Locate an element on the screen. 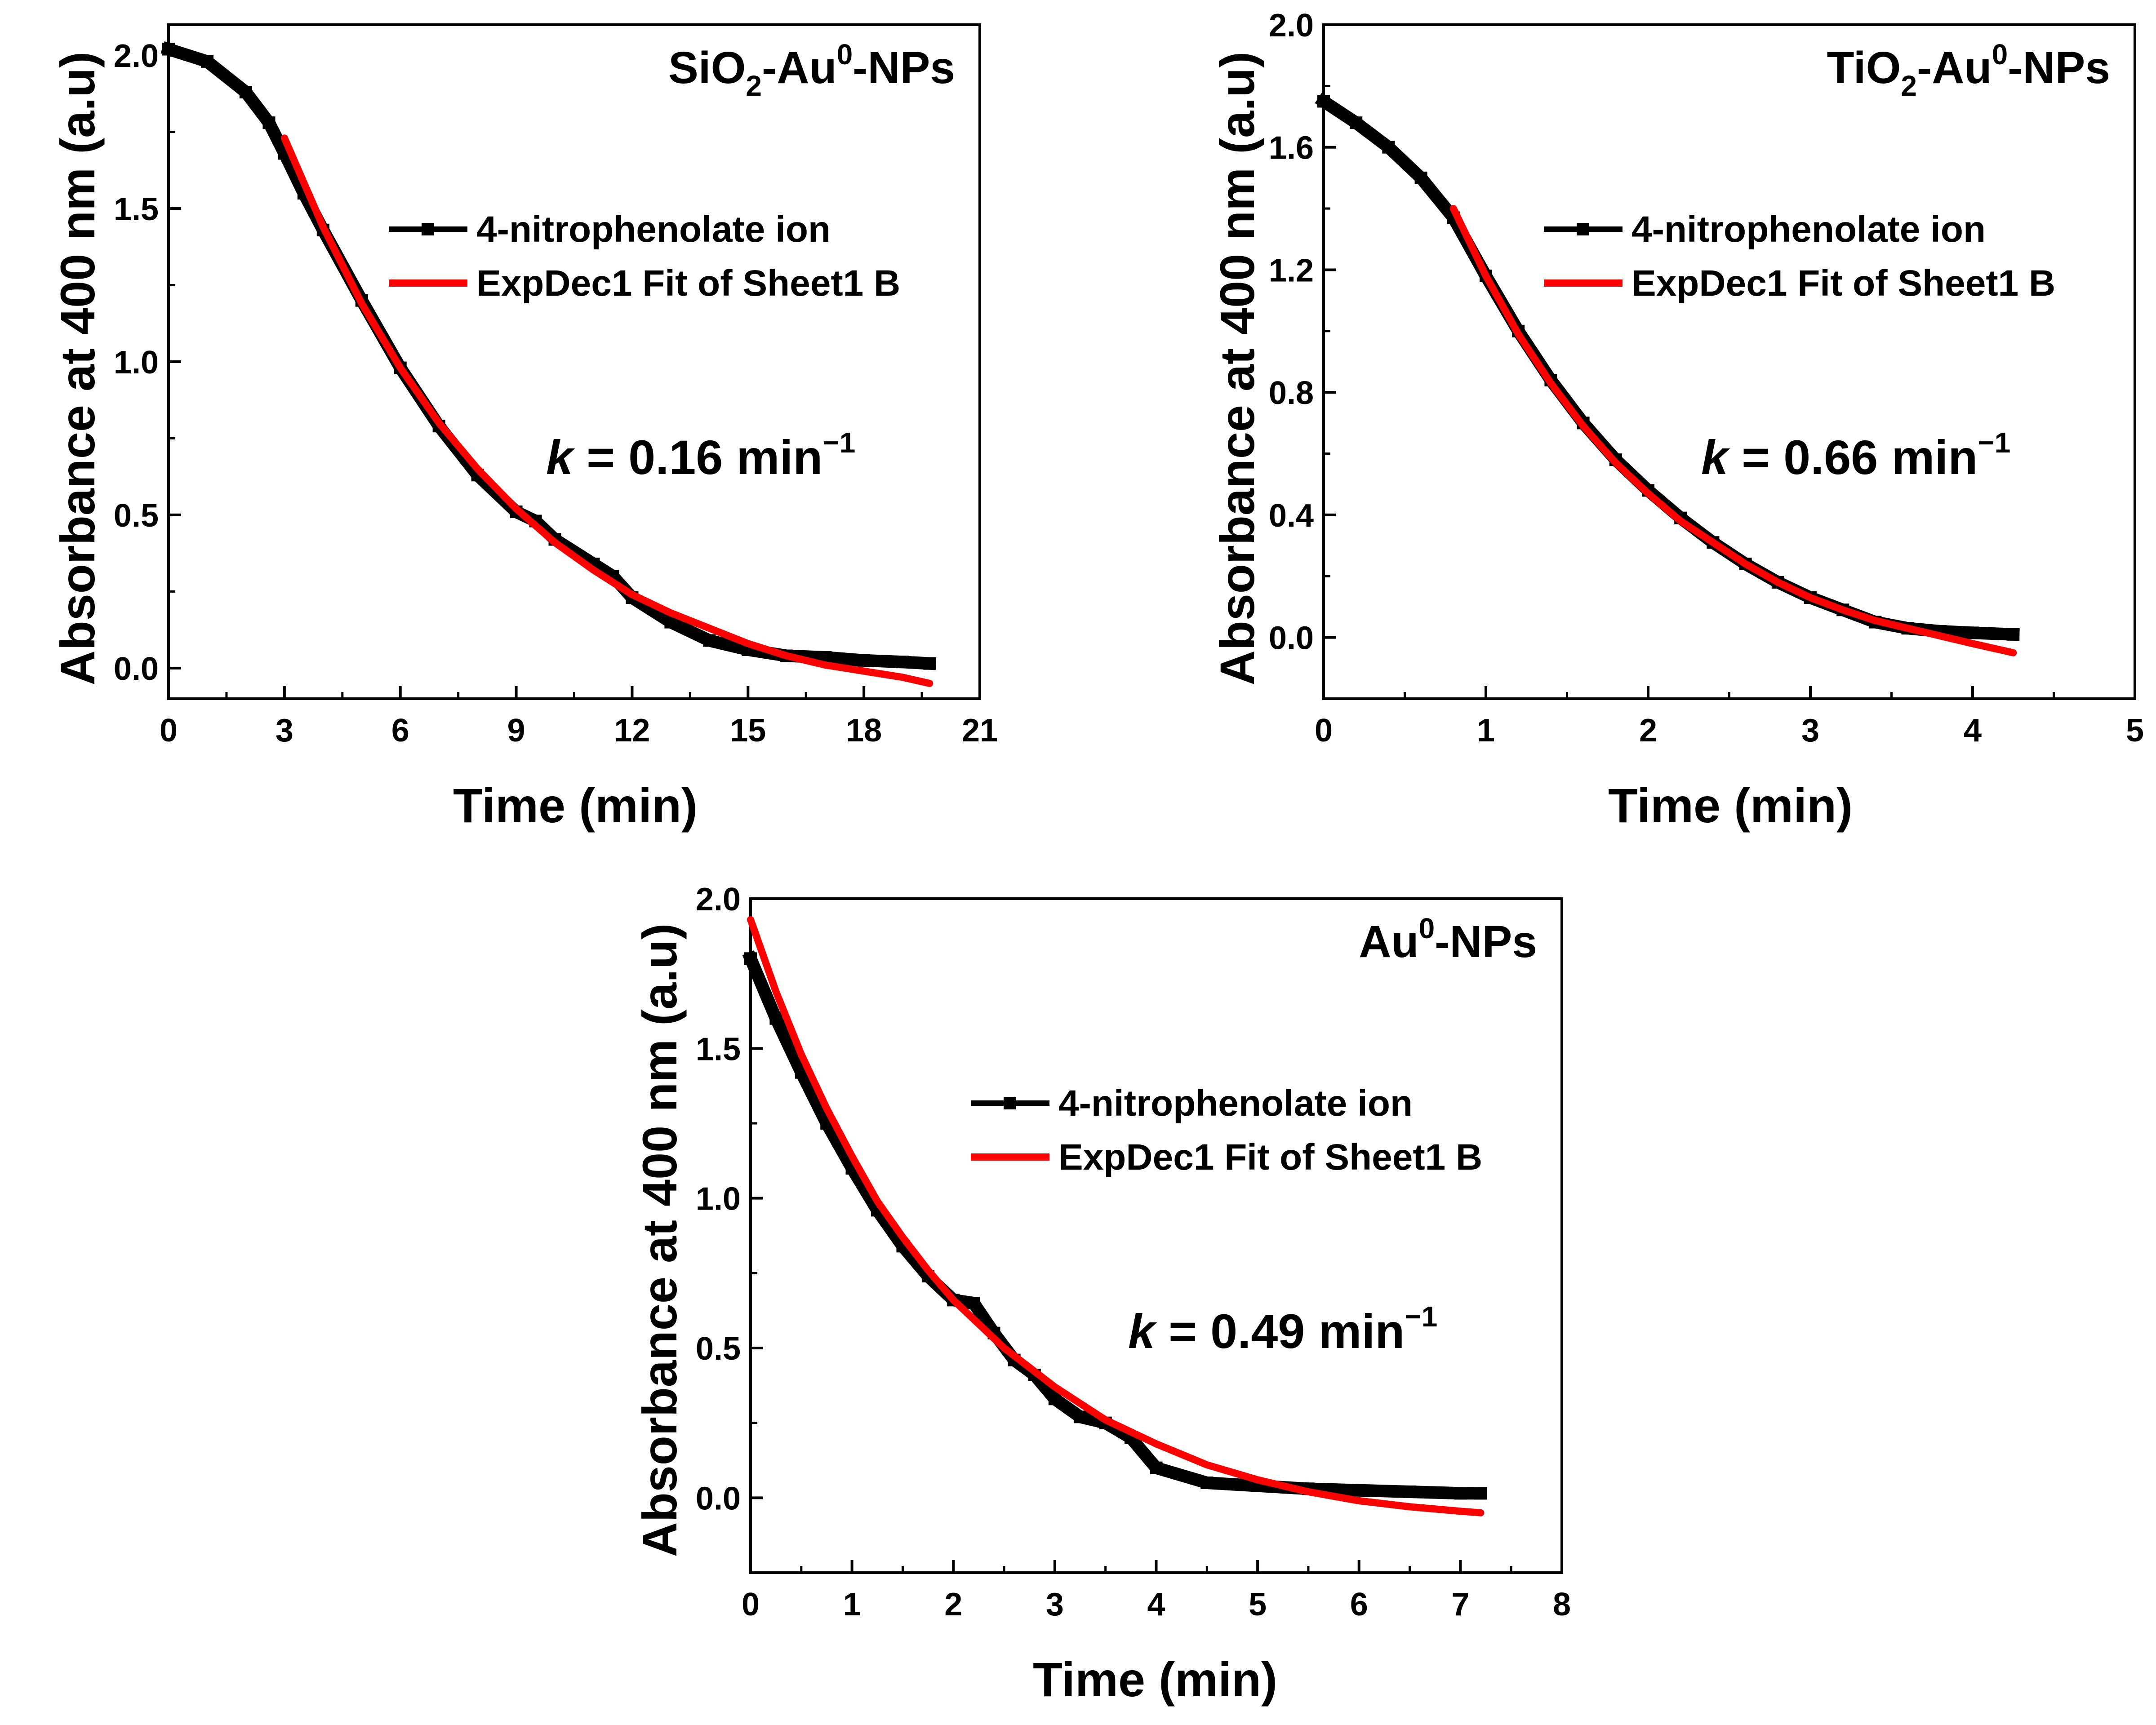 The image size is (2156, 1725). x-tick-label: 9 is located at coordinates (516, 731).